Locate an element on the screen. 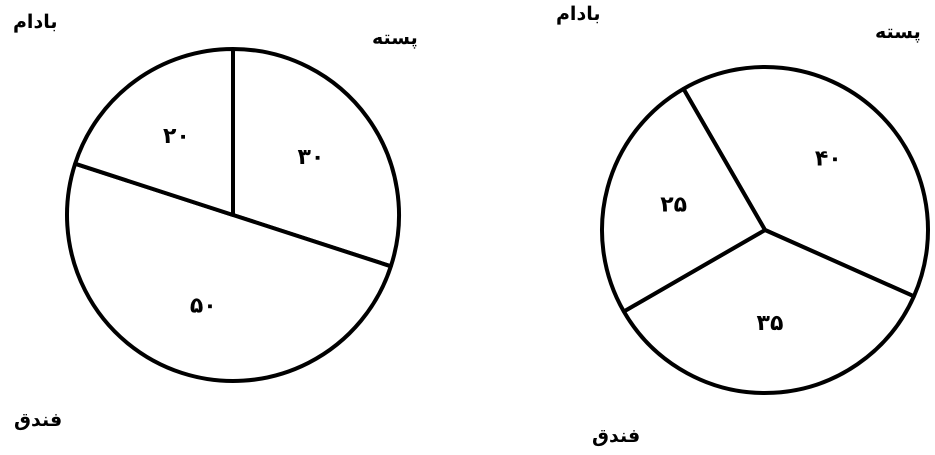 This screenshot has width=935, height=455. data-label: ۴۰ is located at coordinates (828, 159).